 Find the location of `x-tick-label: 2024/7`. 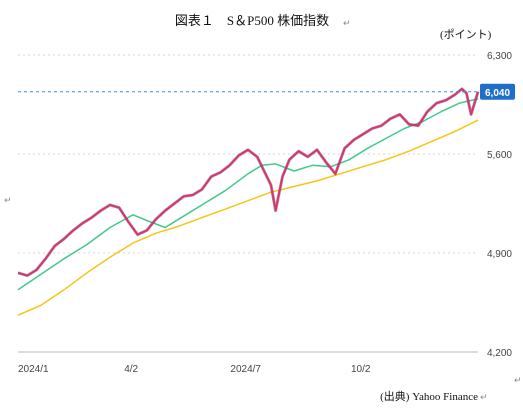

x-tick-label: 2024/7 is located at coordinates (245, 369).